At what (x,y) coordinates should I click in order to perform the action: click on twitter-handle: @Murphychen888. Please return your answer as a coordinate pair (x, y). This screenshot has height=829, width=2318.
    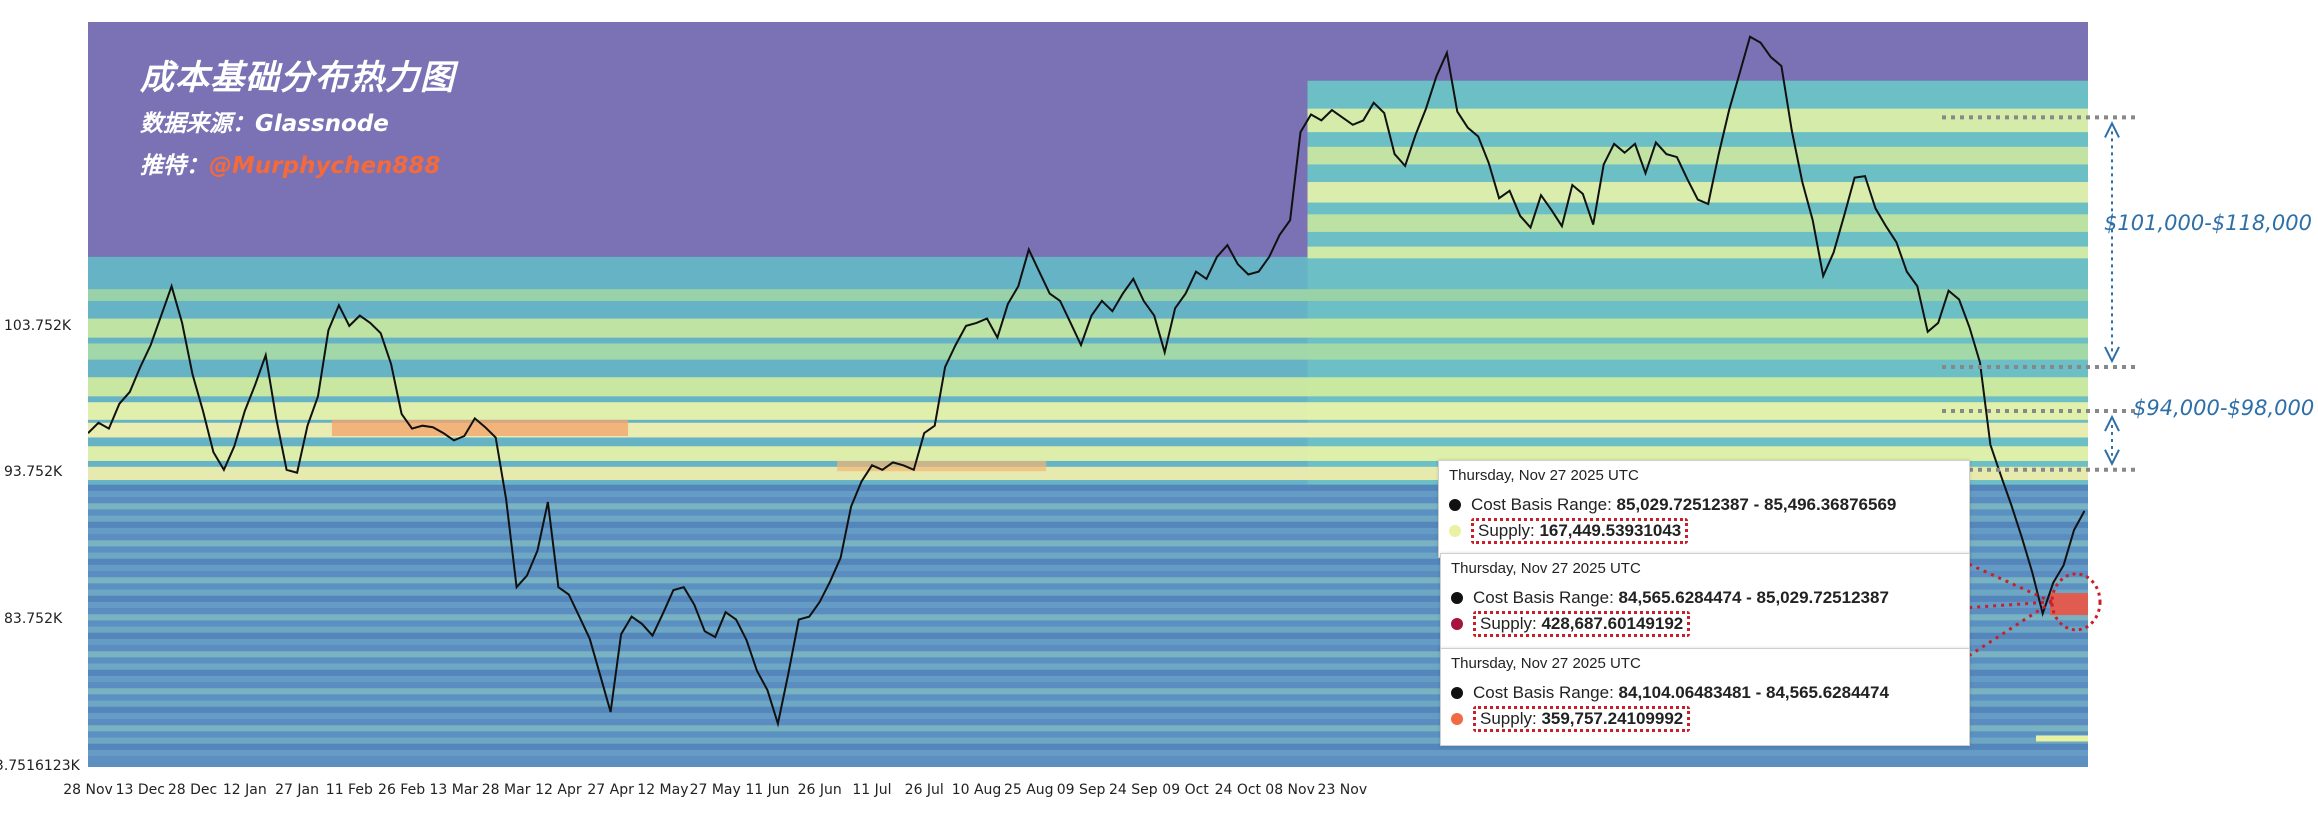
    Looking at the image, I should click on (325, 166).